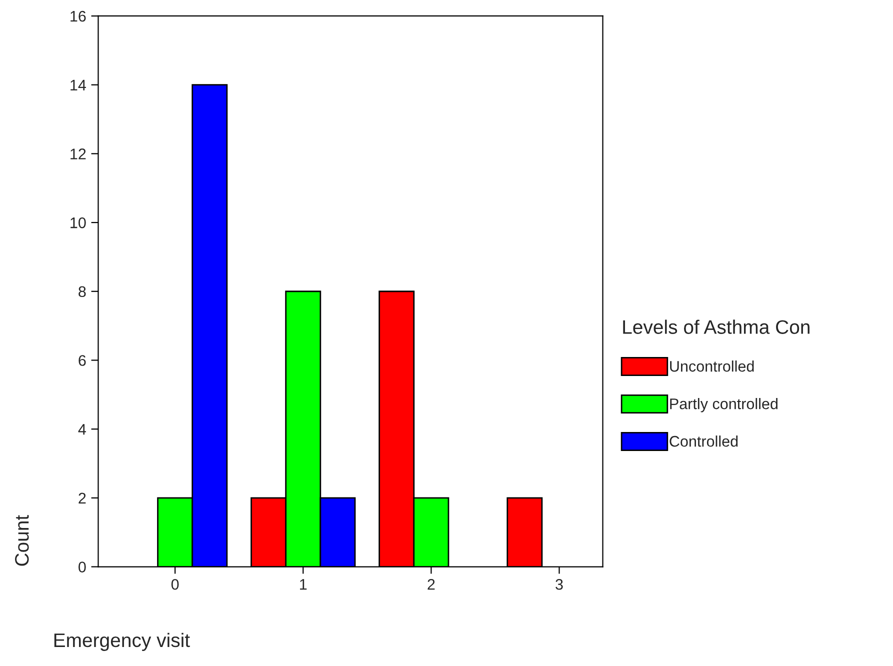 The image size is (893, 666). Describe the element at coordinates (716, 327) in the screenshot. I see `legend-title: Levels of Asthma Con` at that location.